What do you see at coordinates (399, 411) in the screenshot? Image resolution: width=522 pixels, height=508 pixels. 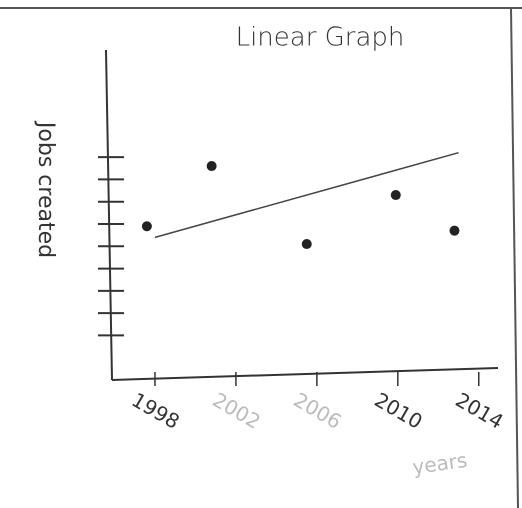 I see `x-tick-label: 2010` at bounding box center [399, 411].